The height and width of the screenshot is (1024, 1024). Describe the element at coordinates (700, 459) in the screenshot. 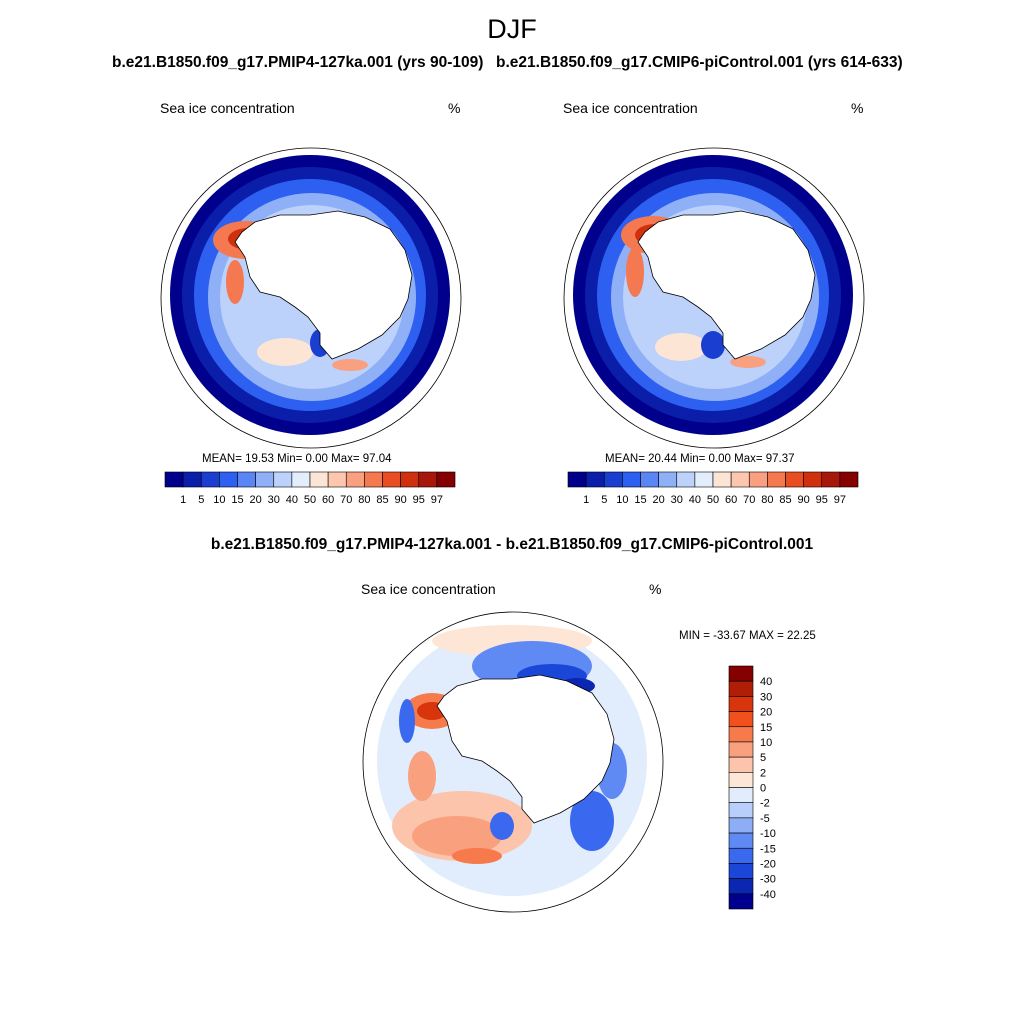

I see `panel2-stats: MEAN= 20.44 Min= 0.00 Max= 97.37` at that location.